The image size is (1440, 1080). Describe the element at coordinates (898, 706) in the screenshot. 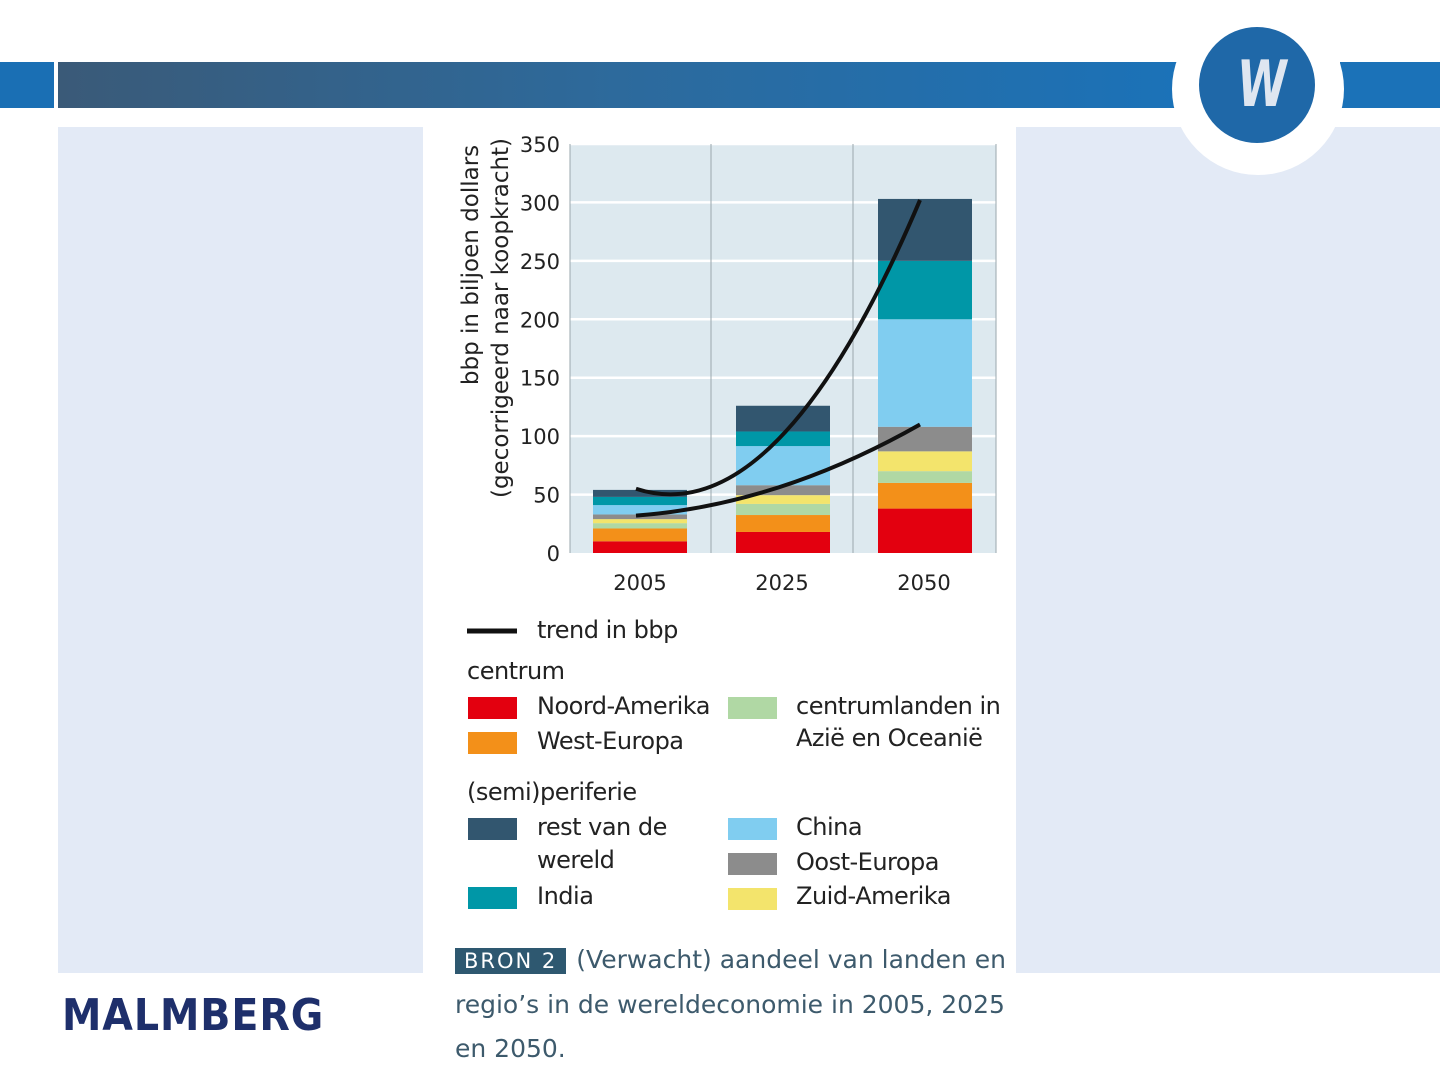

I see `legend-centrumlanden-1: centrumlanden in` at that location.